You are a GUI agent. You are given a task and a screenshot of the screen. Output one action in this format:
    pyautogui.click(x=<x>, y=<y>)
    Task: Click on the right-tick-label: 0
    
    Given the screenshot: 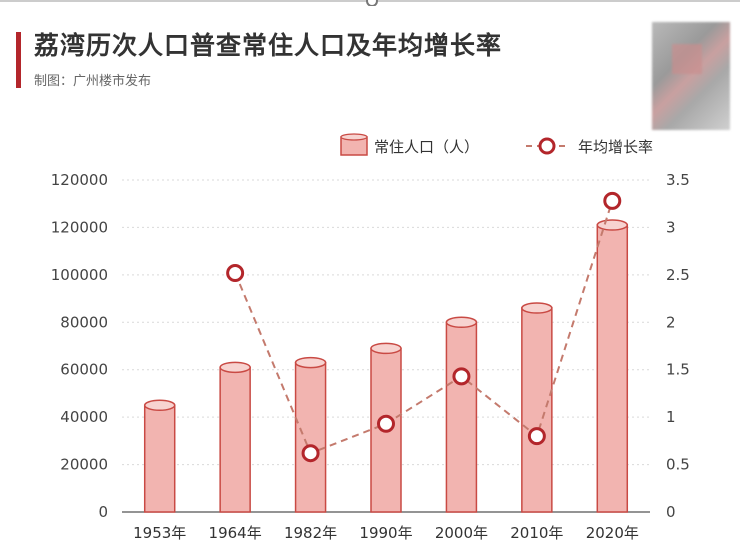 What is the action you would take?
    pyautogui.click(x=671, y=512)
    